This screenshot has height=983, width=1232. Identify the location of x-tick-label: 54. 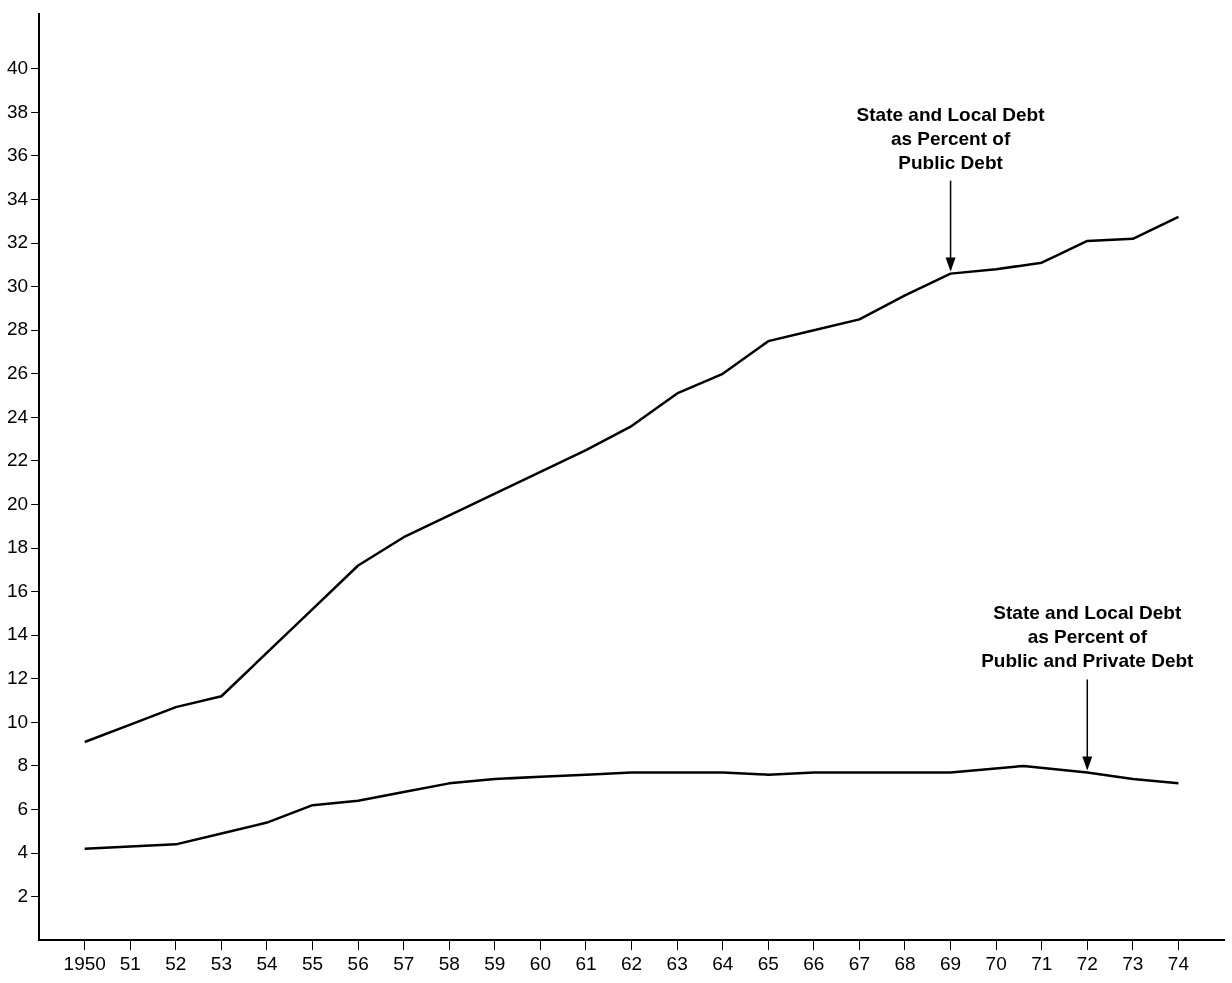
(267, 963).